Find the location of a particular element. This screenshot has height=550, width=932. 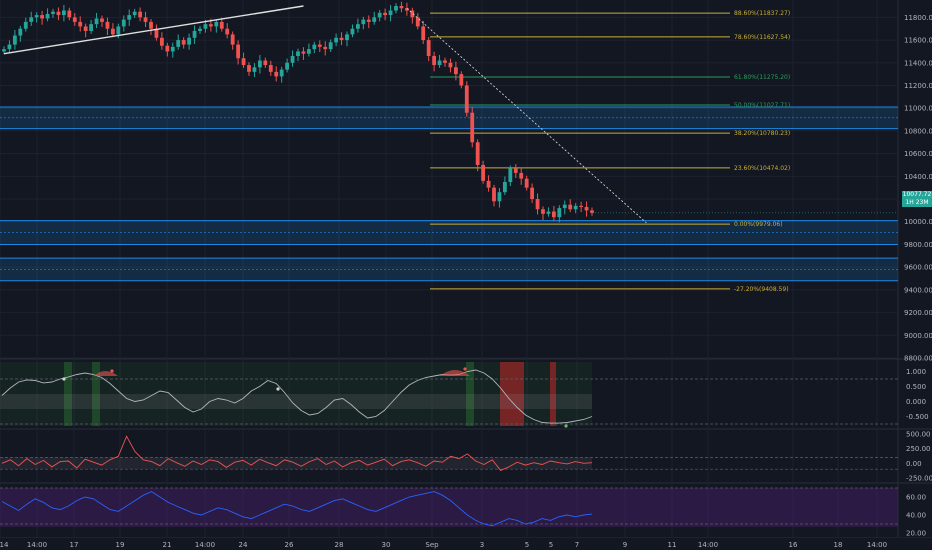

rsi-band is located at coordinates (449, 507).